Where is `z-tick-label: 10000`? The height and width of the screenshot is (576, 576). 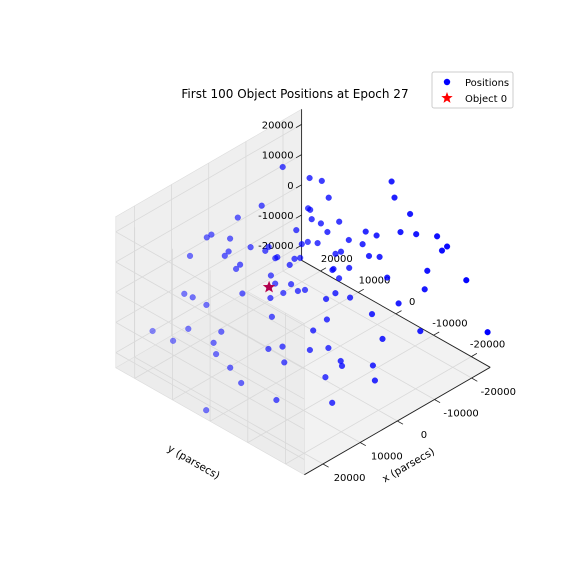 z-tick-label: 10000 is located at coordinates (278, 156).